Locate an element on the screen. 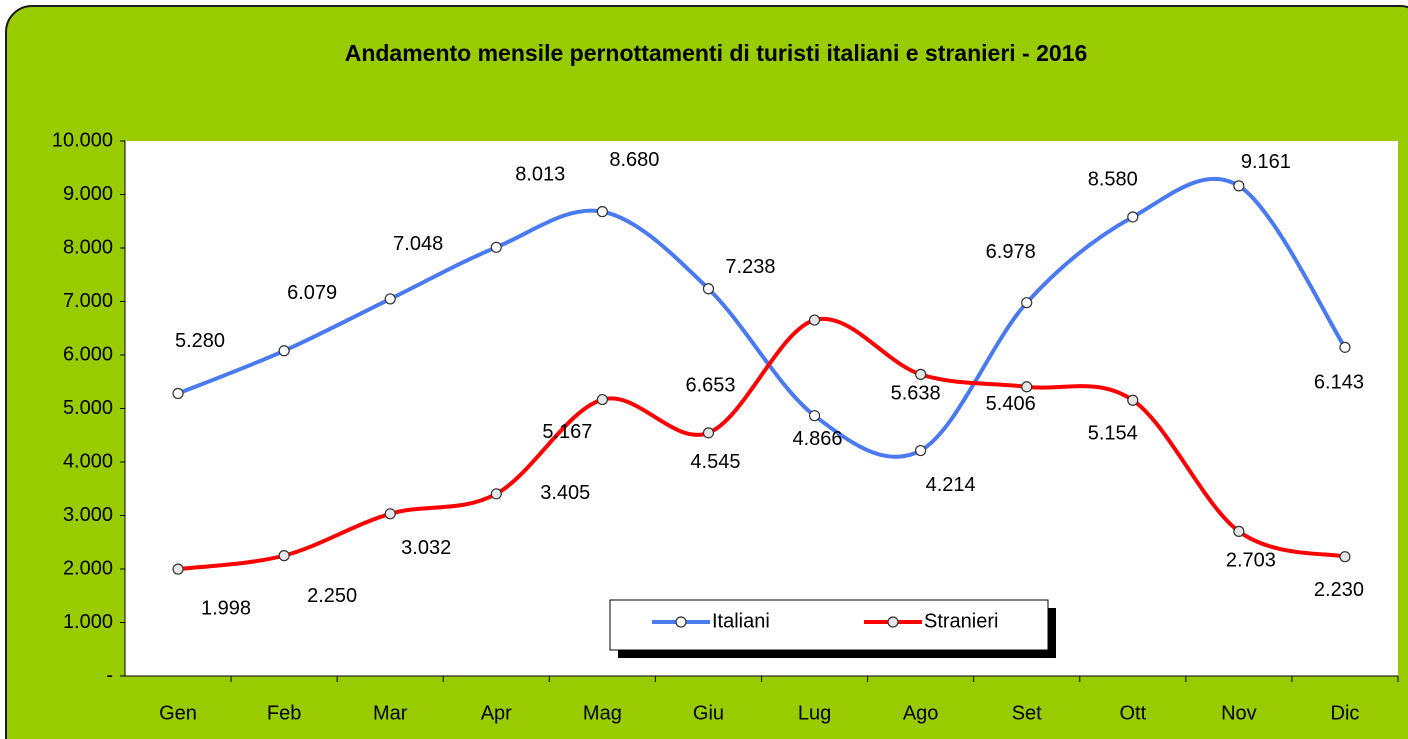  data-label: 2.703 is located at coordinates (1251, 561).